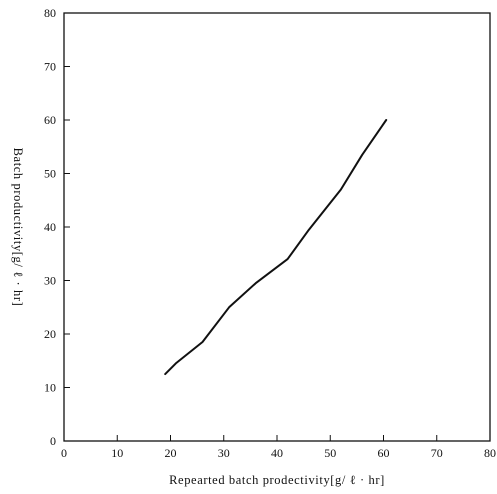  What do you see at coordinates (384, 453) in the screenshot?
I see `x-tick-label-60: 60` at bounding box center [384, 453].